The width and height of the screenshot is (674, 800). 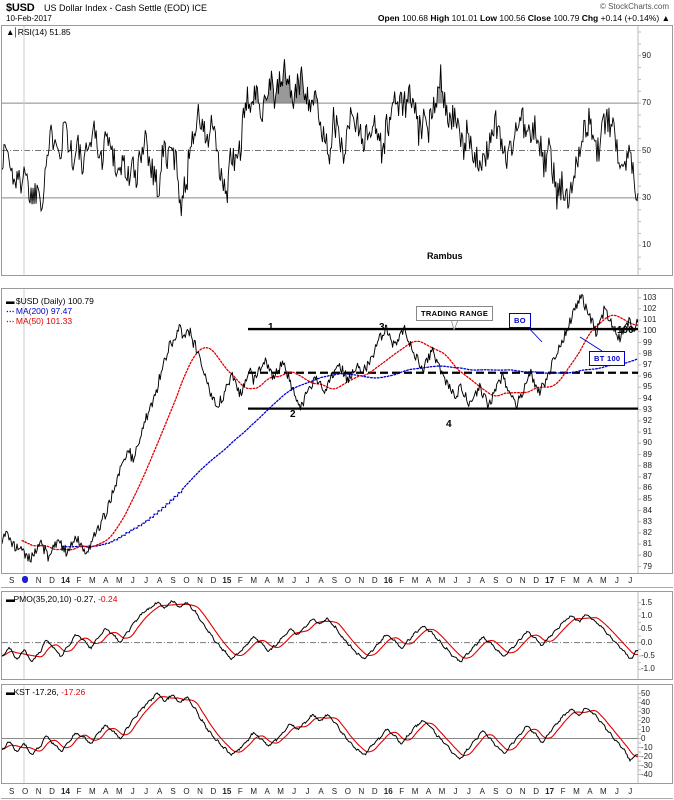 I want to click on pmo-panel, so click(x=337, y=635).